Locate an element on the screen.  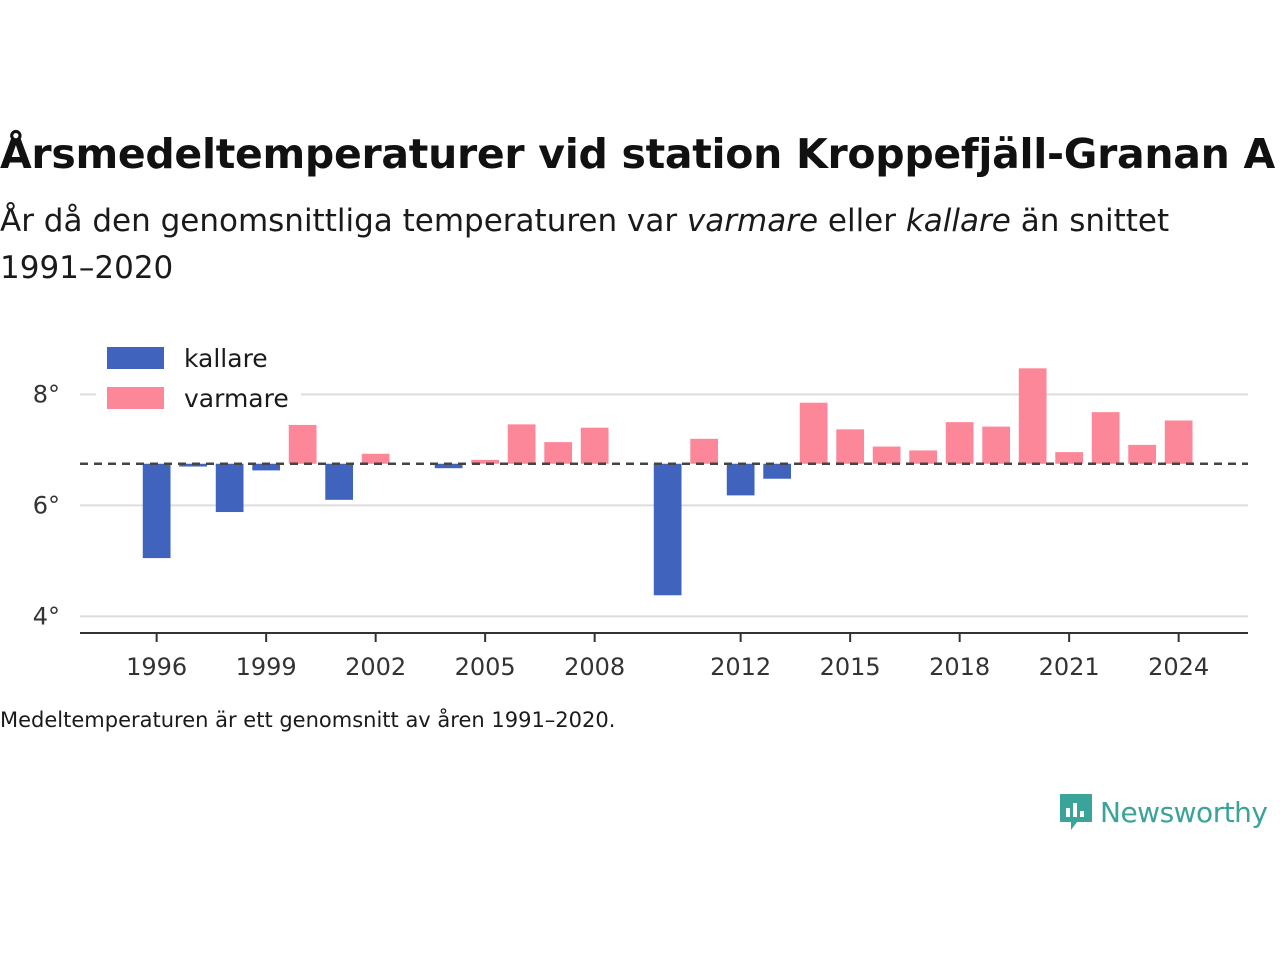
x-tick-label-1999: 1999 is located at coordinates (266, 667).